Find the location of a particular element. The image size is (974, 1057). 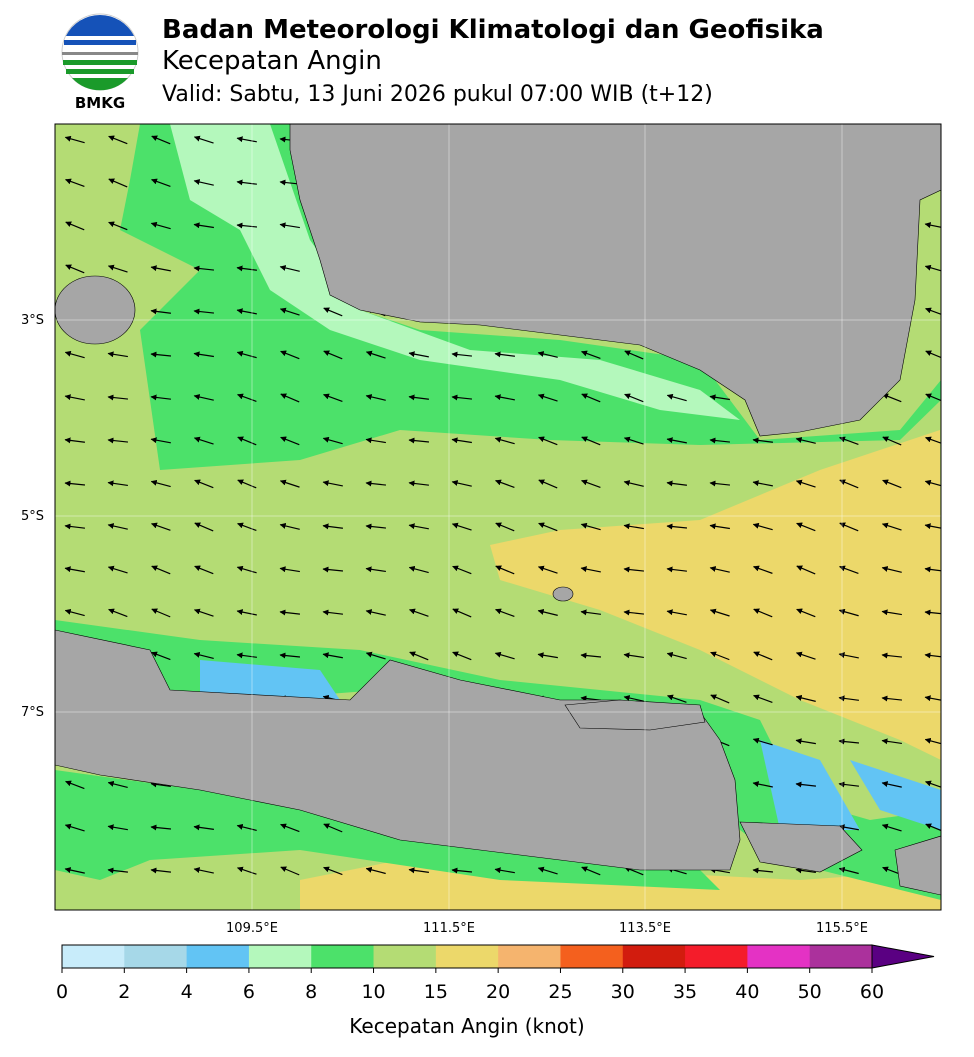

lon-label: 115.5°E is located at coordinates (842, 928).